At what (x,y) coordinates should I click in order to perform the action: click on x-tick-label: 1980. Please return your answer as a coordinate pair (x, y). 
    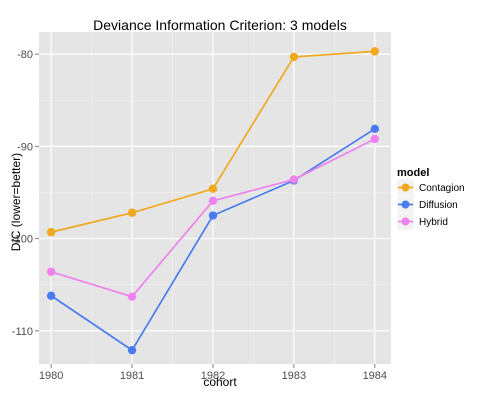
    Looking at the image, I should click on (51, 376).